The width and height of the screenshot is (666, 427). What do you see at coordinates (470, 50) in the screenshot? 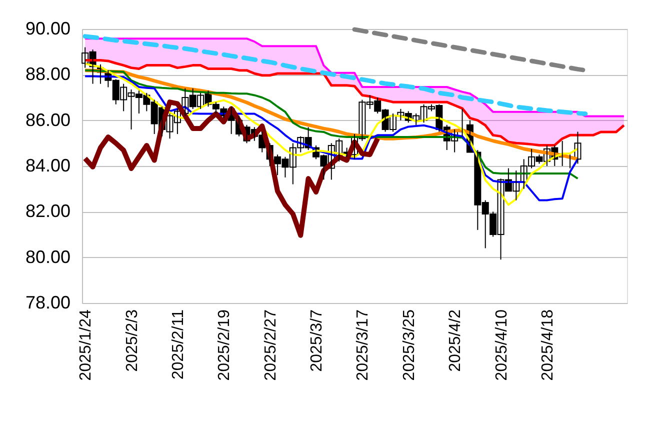
I see `line-series` at bounding box center [470, 50].